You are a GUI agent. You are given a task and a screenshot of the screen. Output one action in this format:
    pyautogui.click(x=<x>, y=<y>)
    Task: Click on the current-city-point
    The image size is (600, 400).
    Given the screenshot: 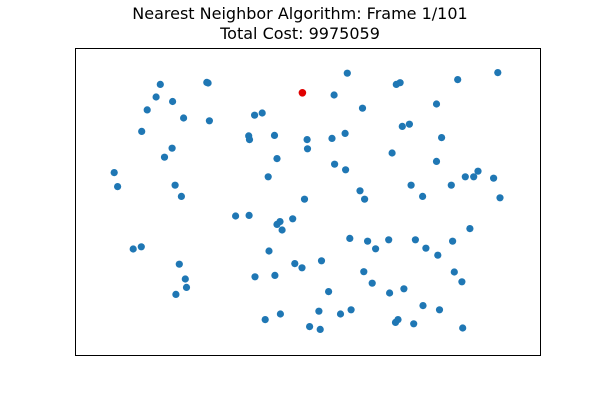 What is the action you would take?
    pyautogui.click(x=302, y=93)
    